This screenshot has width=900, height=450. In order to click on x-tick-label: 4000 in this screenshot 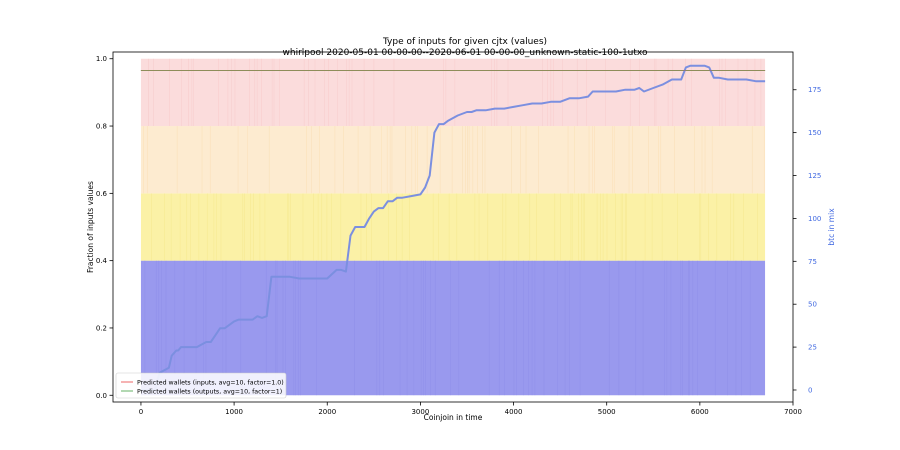, I will do `click(514, 412)`.